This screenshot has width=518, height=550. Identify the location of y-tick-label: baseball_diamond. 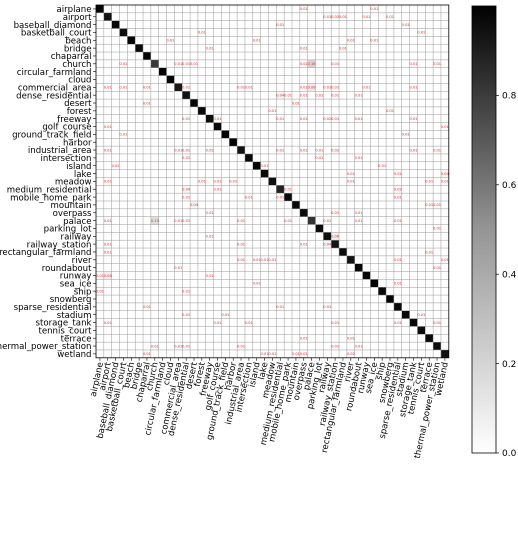
(53, 26).